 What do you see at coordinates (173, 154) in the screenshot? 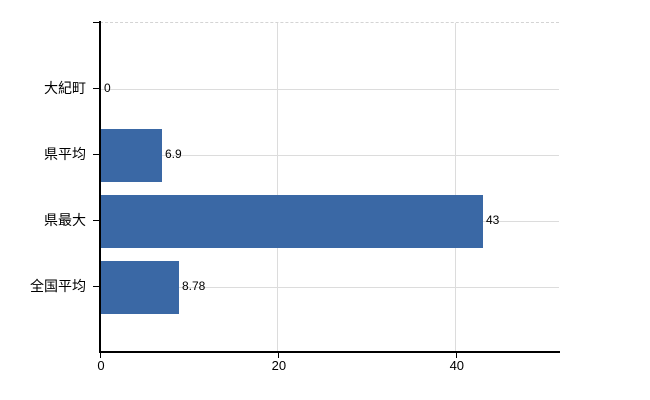
I see `value-label: 6.9` at bounding box center [173, 154].